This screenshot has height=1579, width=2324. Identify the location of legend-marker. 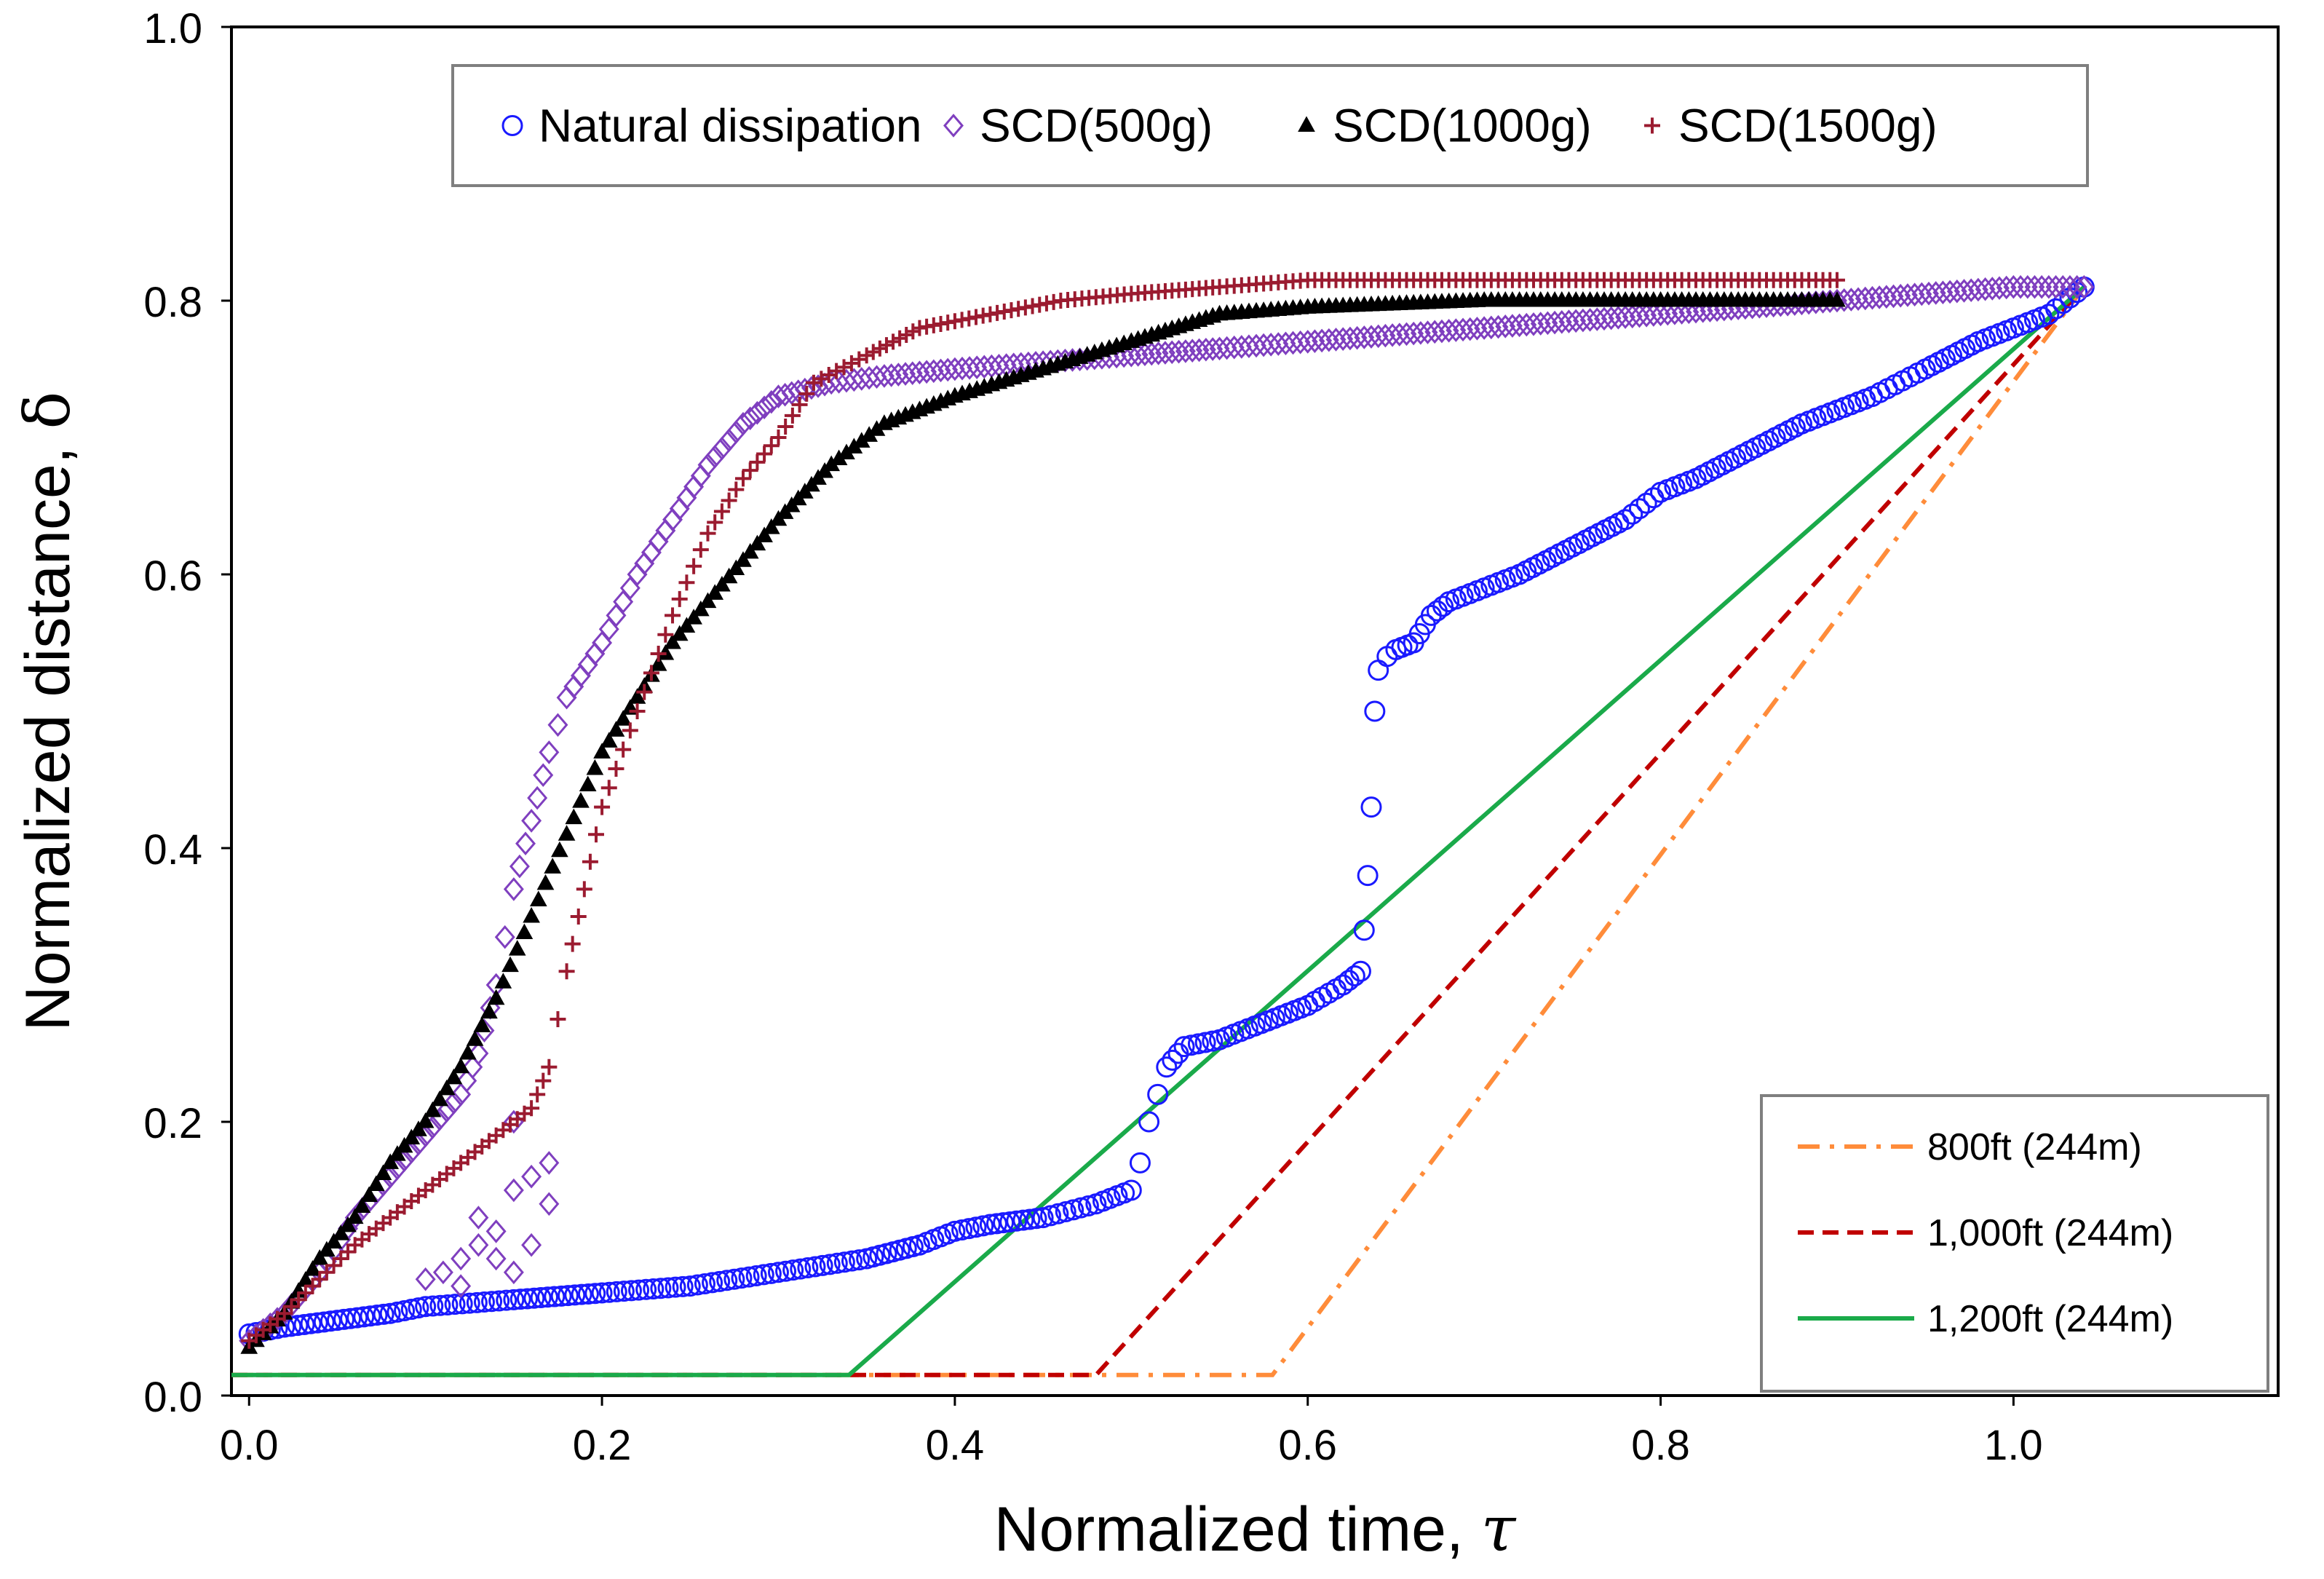
(1652, 125).